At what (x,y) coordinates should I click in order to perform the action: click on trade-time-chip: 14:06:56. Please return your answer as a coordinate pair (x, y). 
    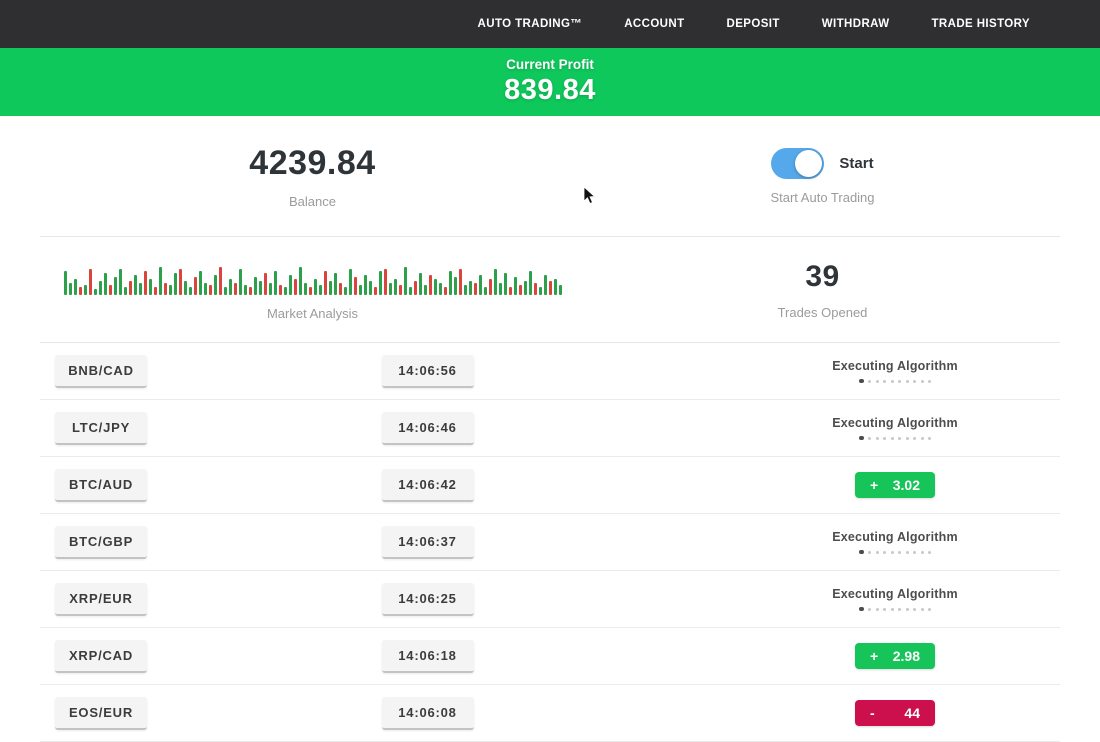
    Looking at the image, I should click on (427, 371).